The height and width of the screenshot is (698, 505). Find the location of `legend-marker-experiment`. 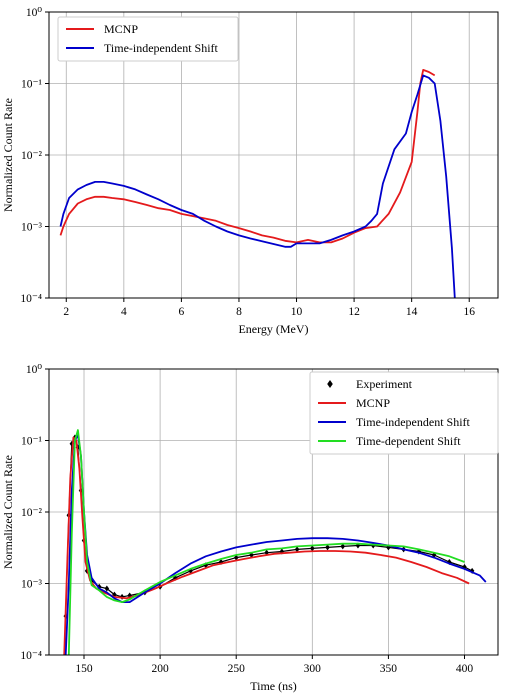

legend-marker-experiment is located at coordinates (330, 384).